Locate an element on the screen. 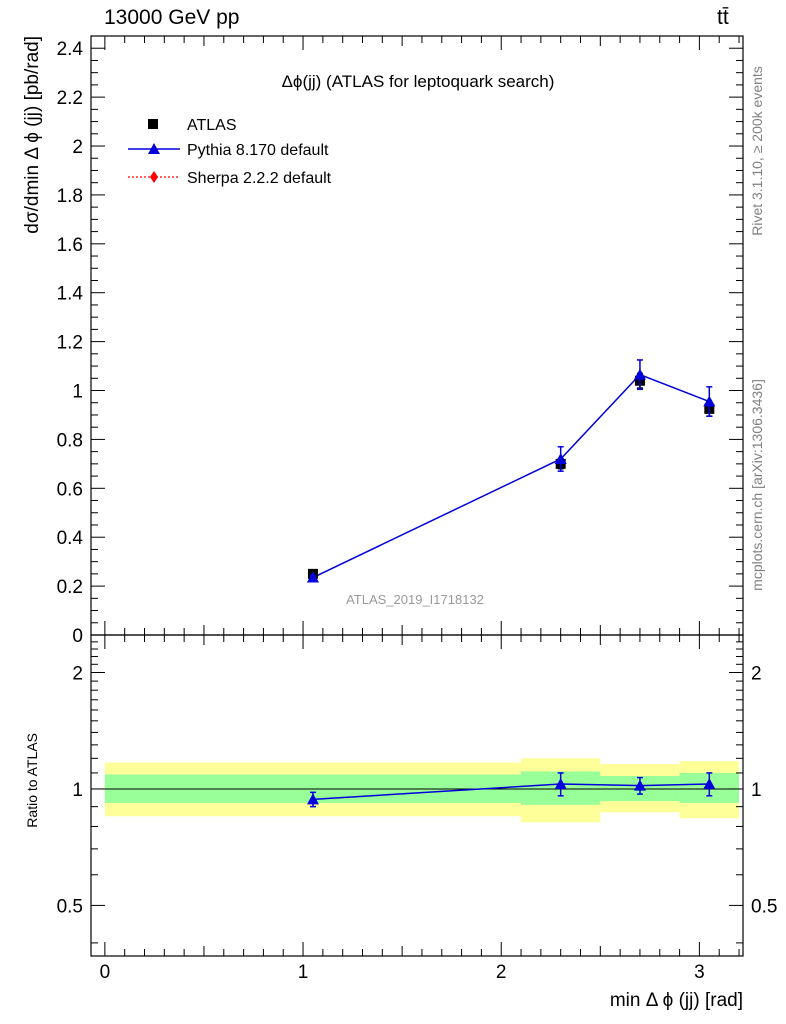  main-y-tick-label: 1.4 is located at coordinates (70, 294).